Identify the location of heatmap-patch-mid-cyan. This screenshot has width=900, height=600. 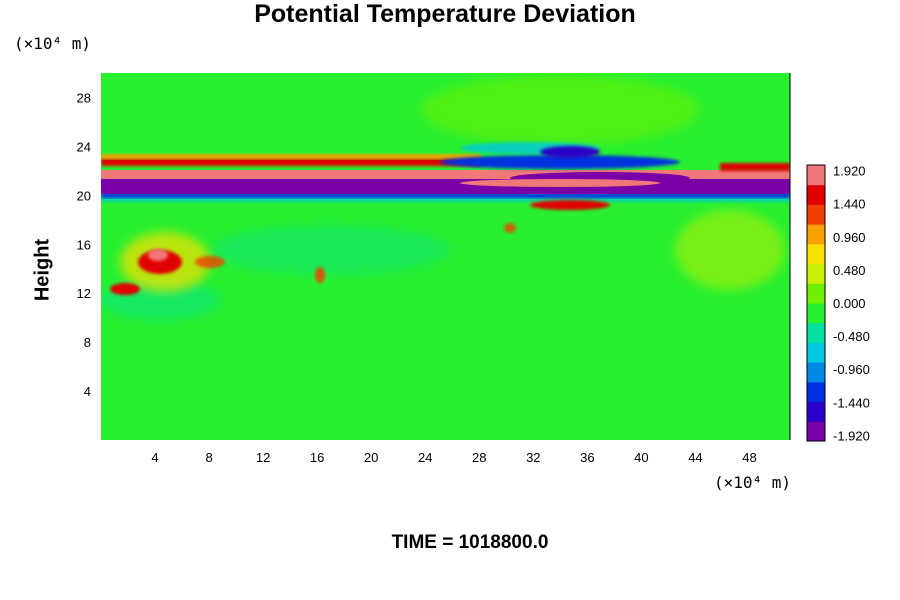
(330, 250).